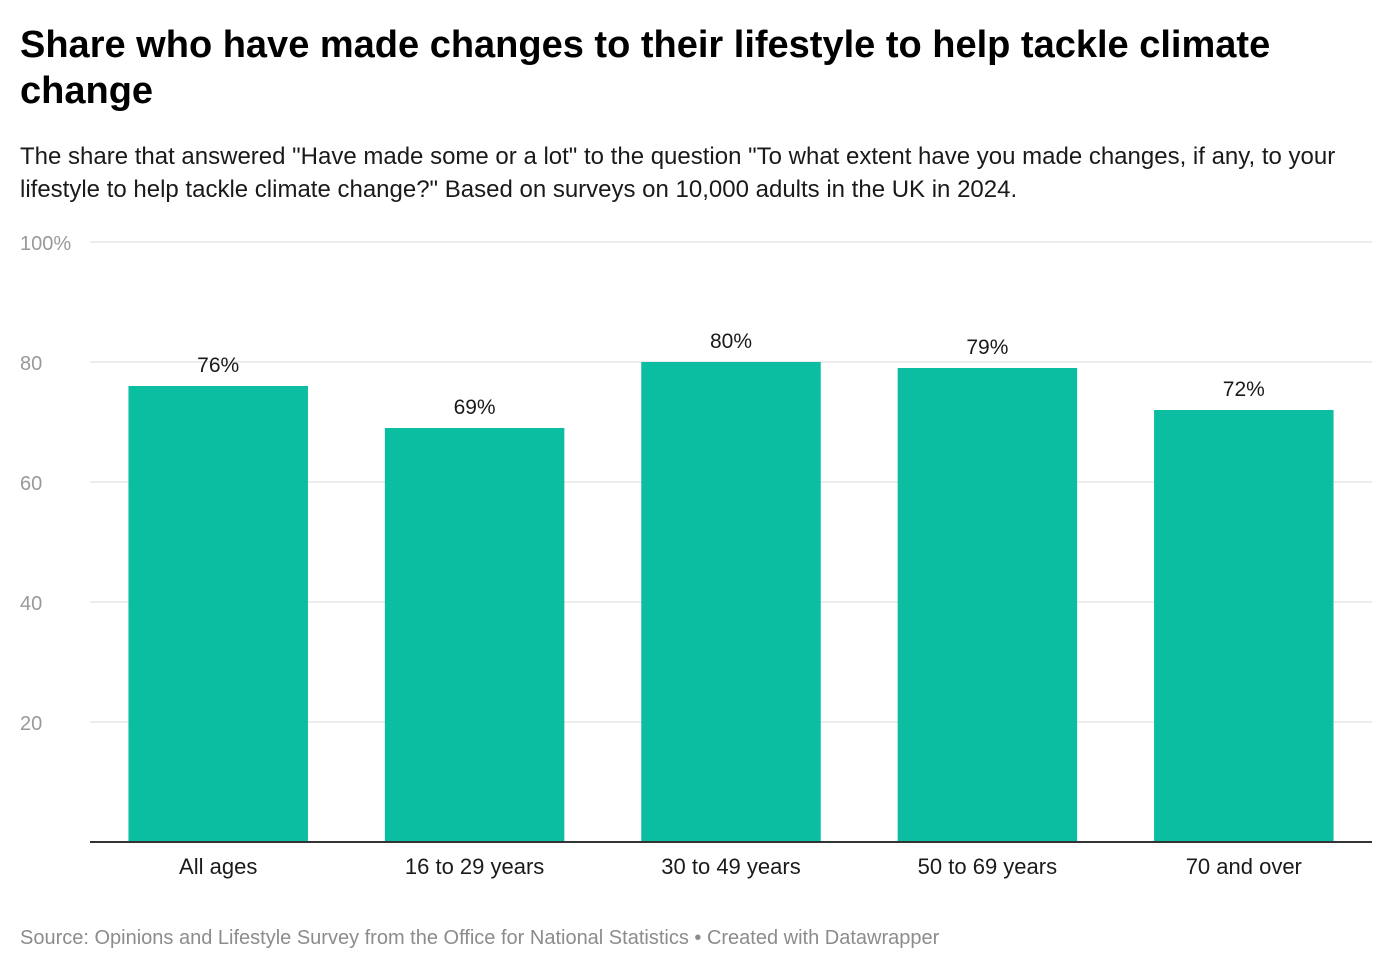 Image resolution: width=1392 pixels, height=972 pixels. I want to click on bar-value-label: 69%, so click(475, 407).